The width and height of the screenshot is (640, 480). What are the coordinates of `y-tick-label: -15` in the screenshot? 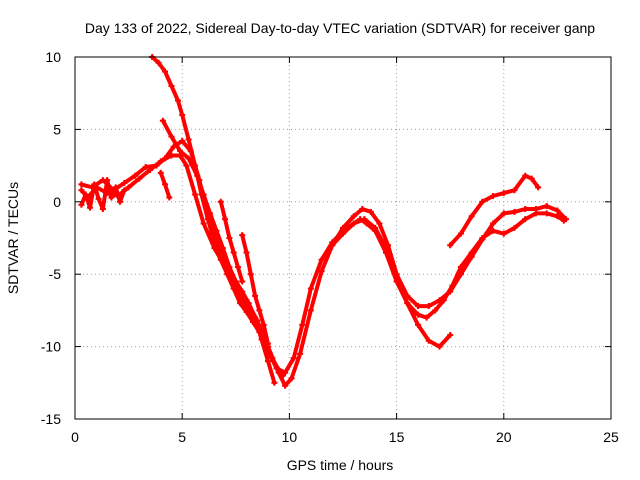 It's located at (51, 419).